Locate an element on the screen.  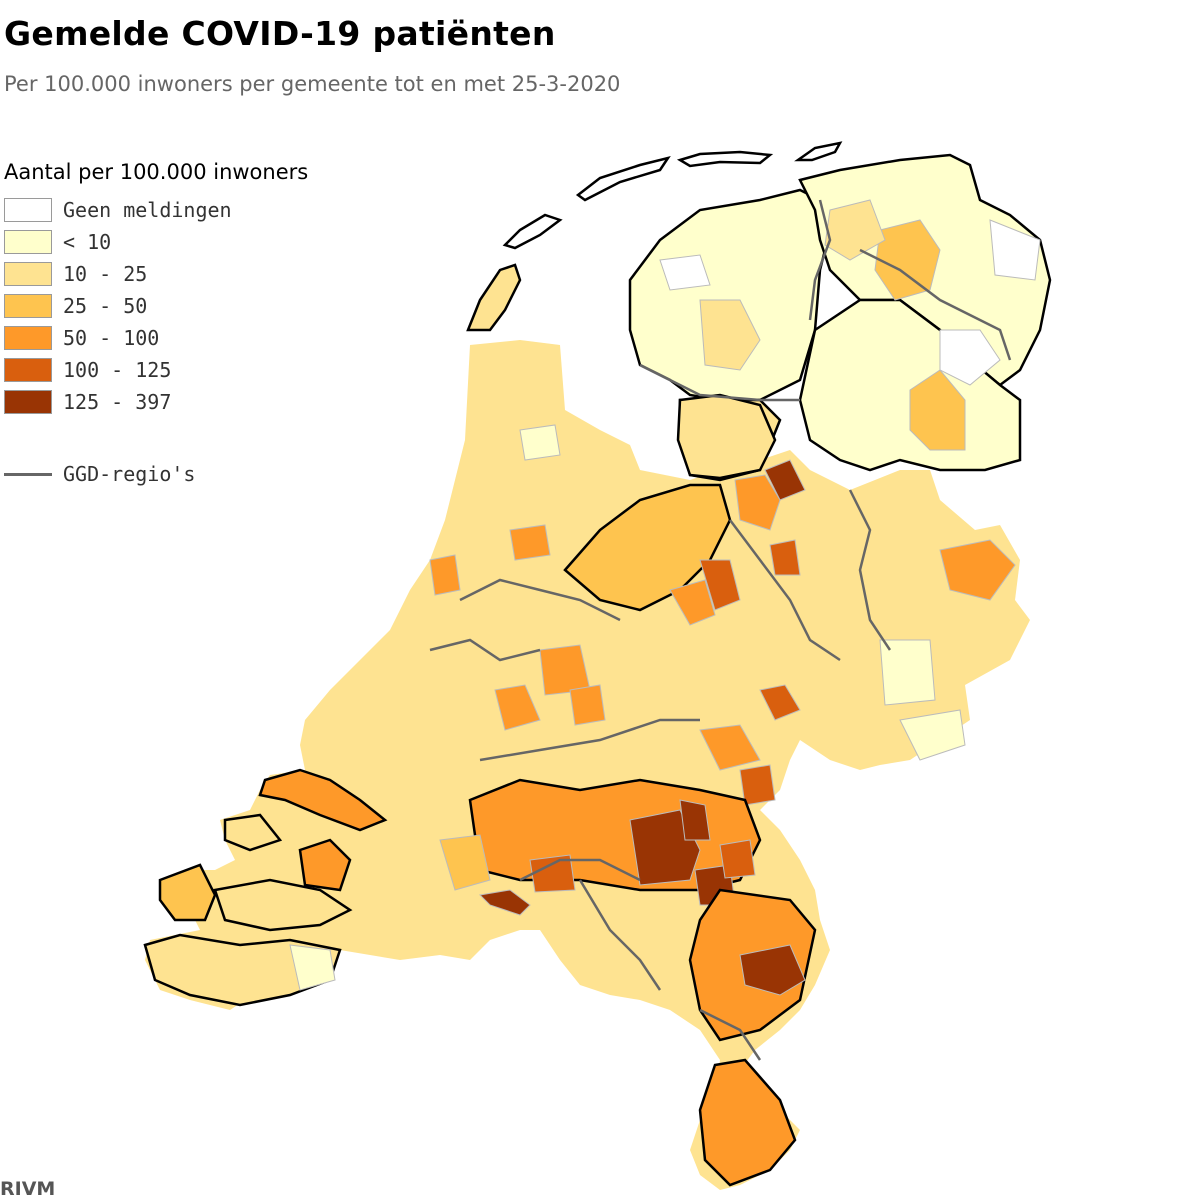
legend-label: 125 - 397 is located at coordinates (117, 402).